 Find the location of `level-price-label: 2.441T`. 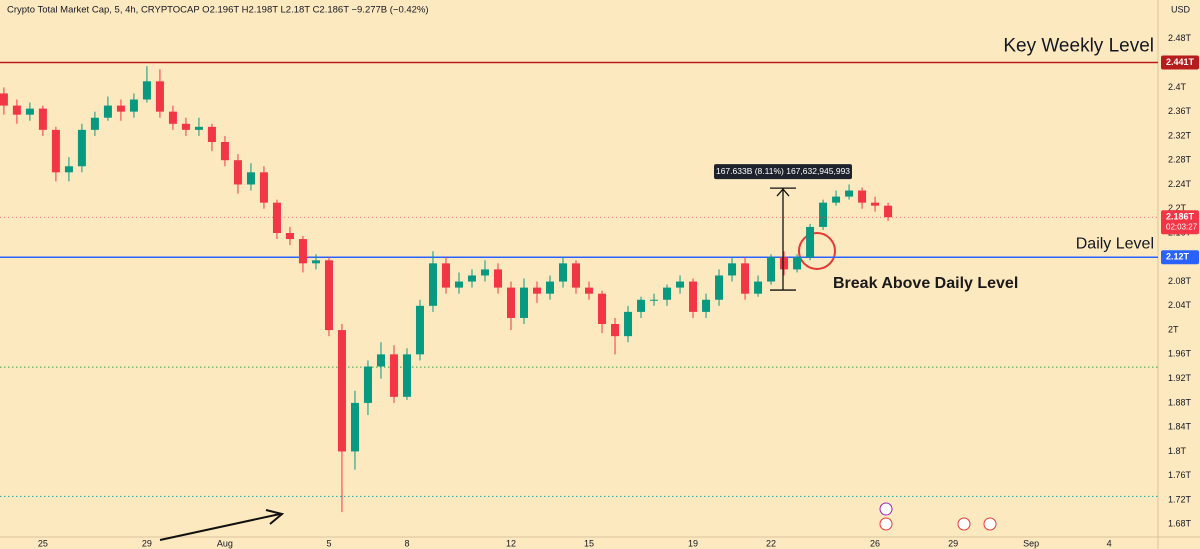

level-price-label: 2.441T is located at coordinates (1180, 62).